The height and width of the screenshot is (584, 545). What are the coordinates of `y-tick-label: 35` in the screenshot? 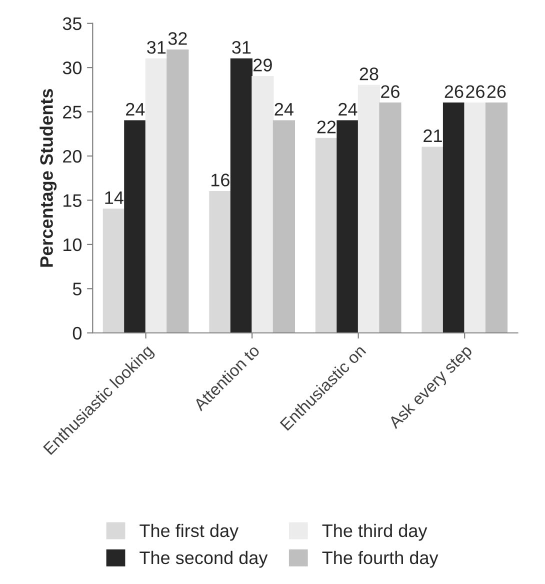 It's located at (72, 23).